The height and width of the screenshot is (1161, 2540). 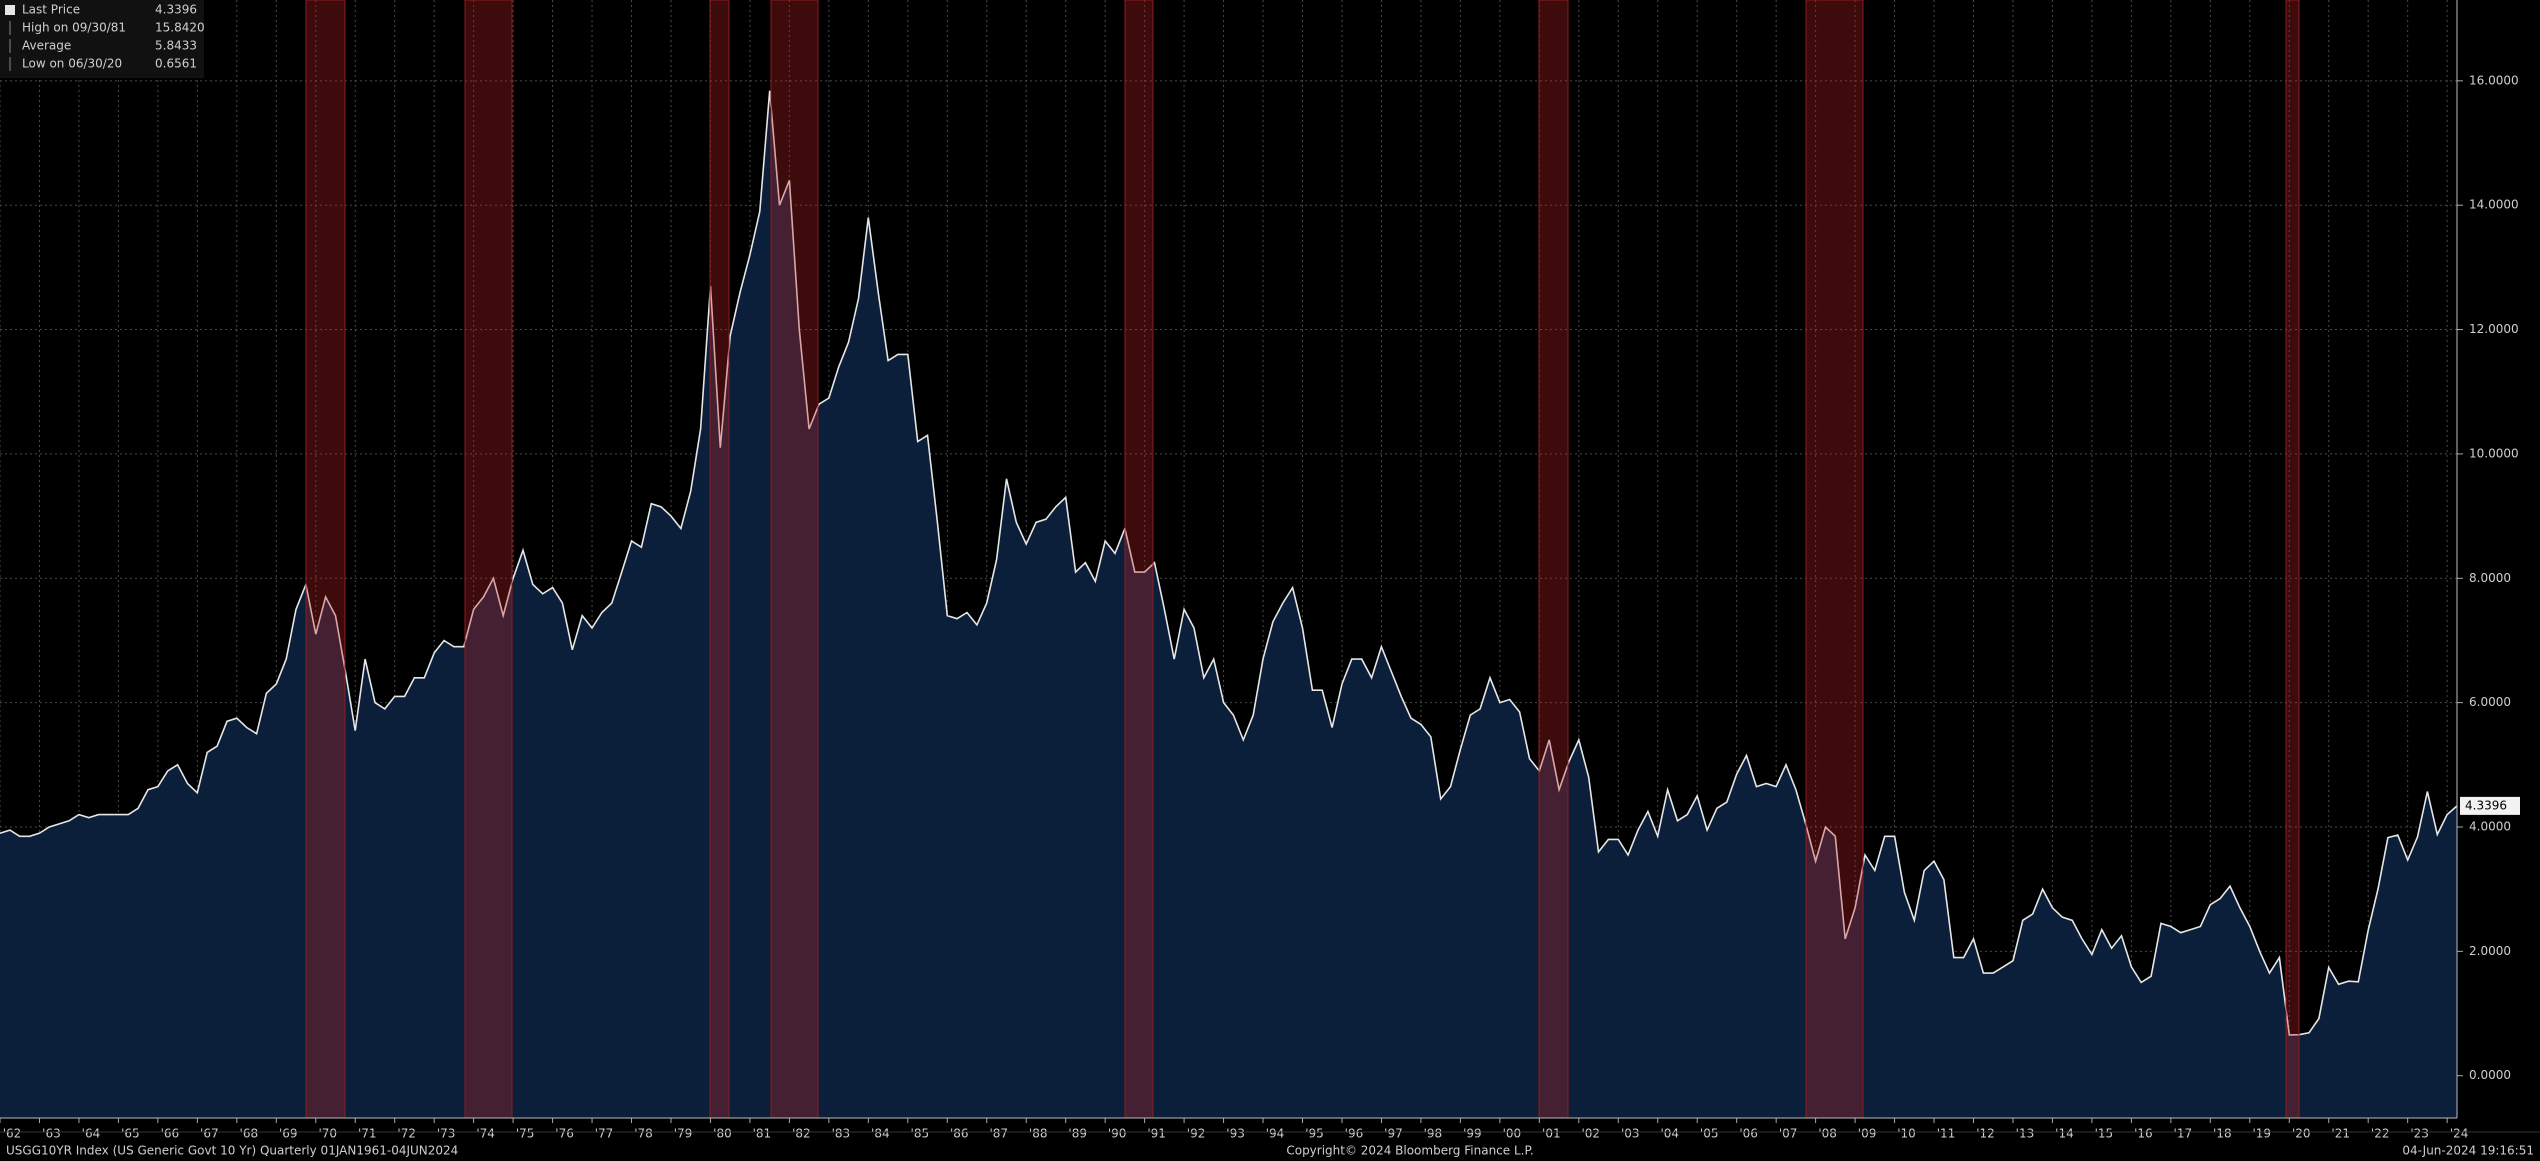 I want to click on x-tick-label: '20, so click(x=2301, y=1134).